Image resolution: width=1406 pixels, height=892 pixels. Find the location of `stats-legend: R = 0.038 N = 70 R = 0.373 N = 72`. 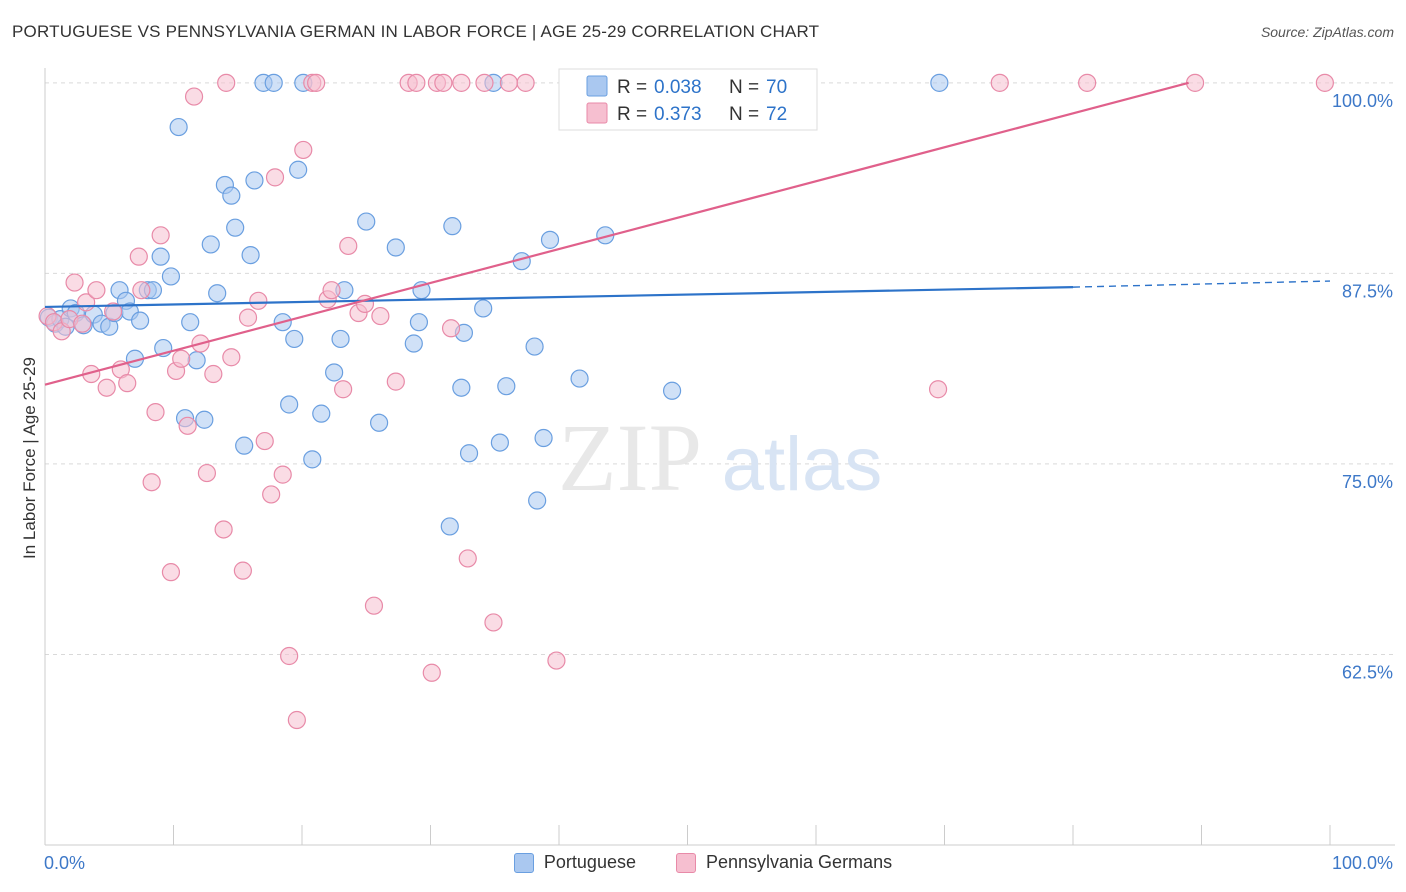

stats-legend: R = 0.038 N = 70 R = 0.373 N = 72 is located at coordinates (688, 99).